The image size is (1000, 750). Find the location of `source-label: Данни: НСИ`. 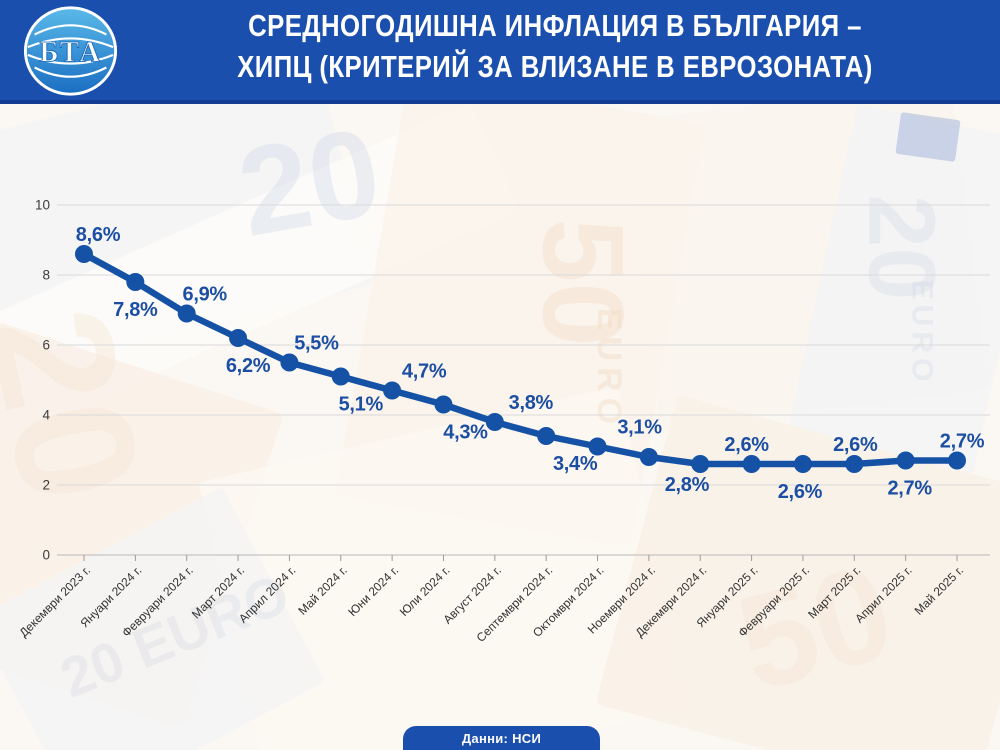

source-label: Данни: НСИ is located at coordinates (501, 738).